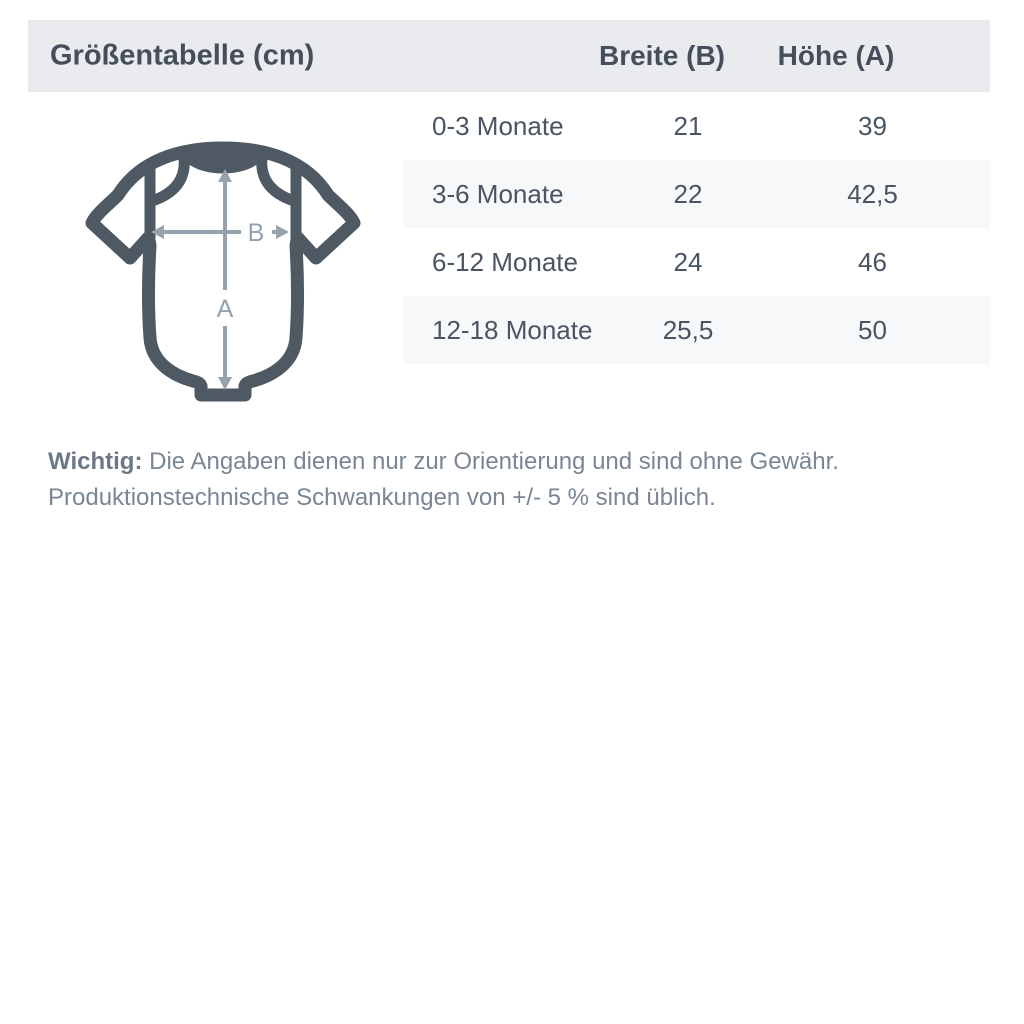 The image size is (1024, 1024). Describe the element at coordinates (225, 309) in the screenshot. I see `height-arrow-label: A` at that location.